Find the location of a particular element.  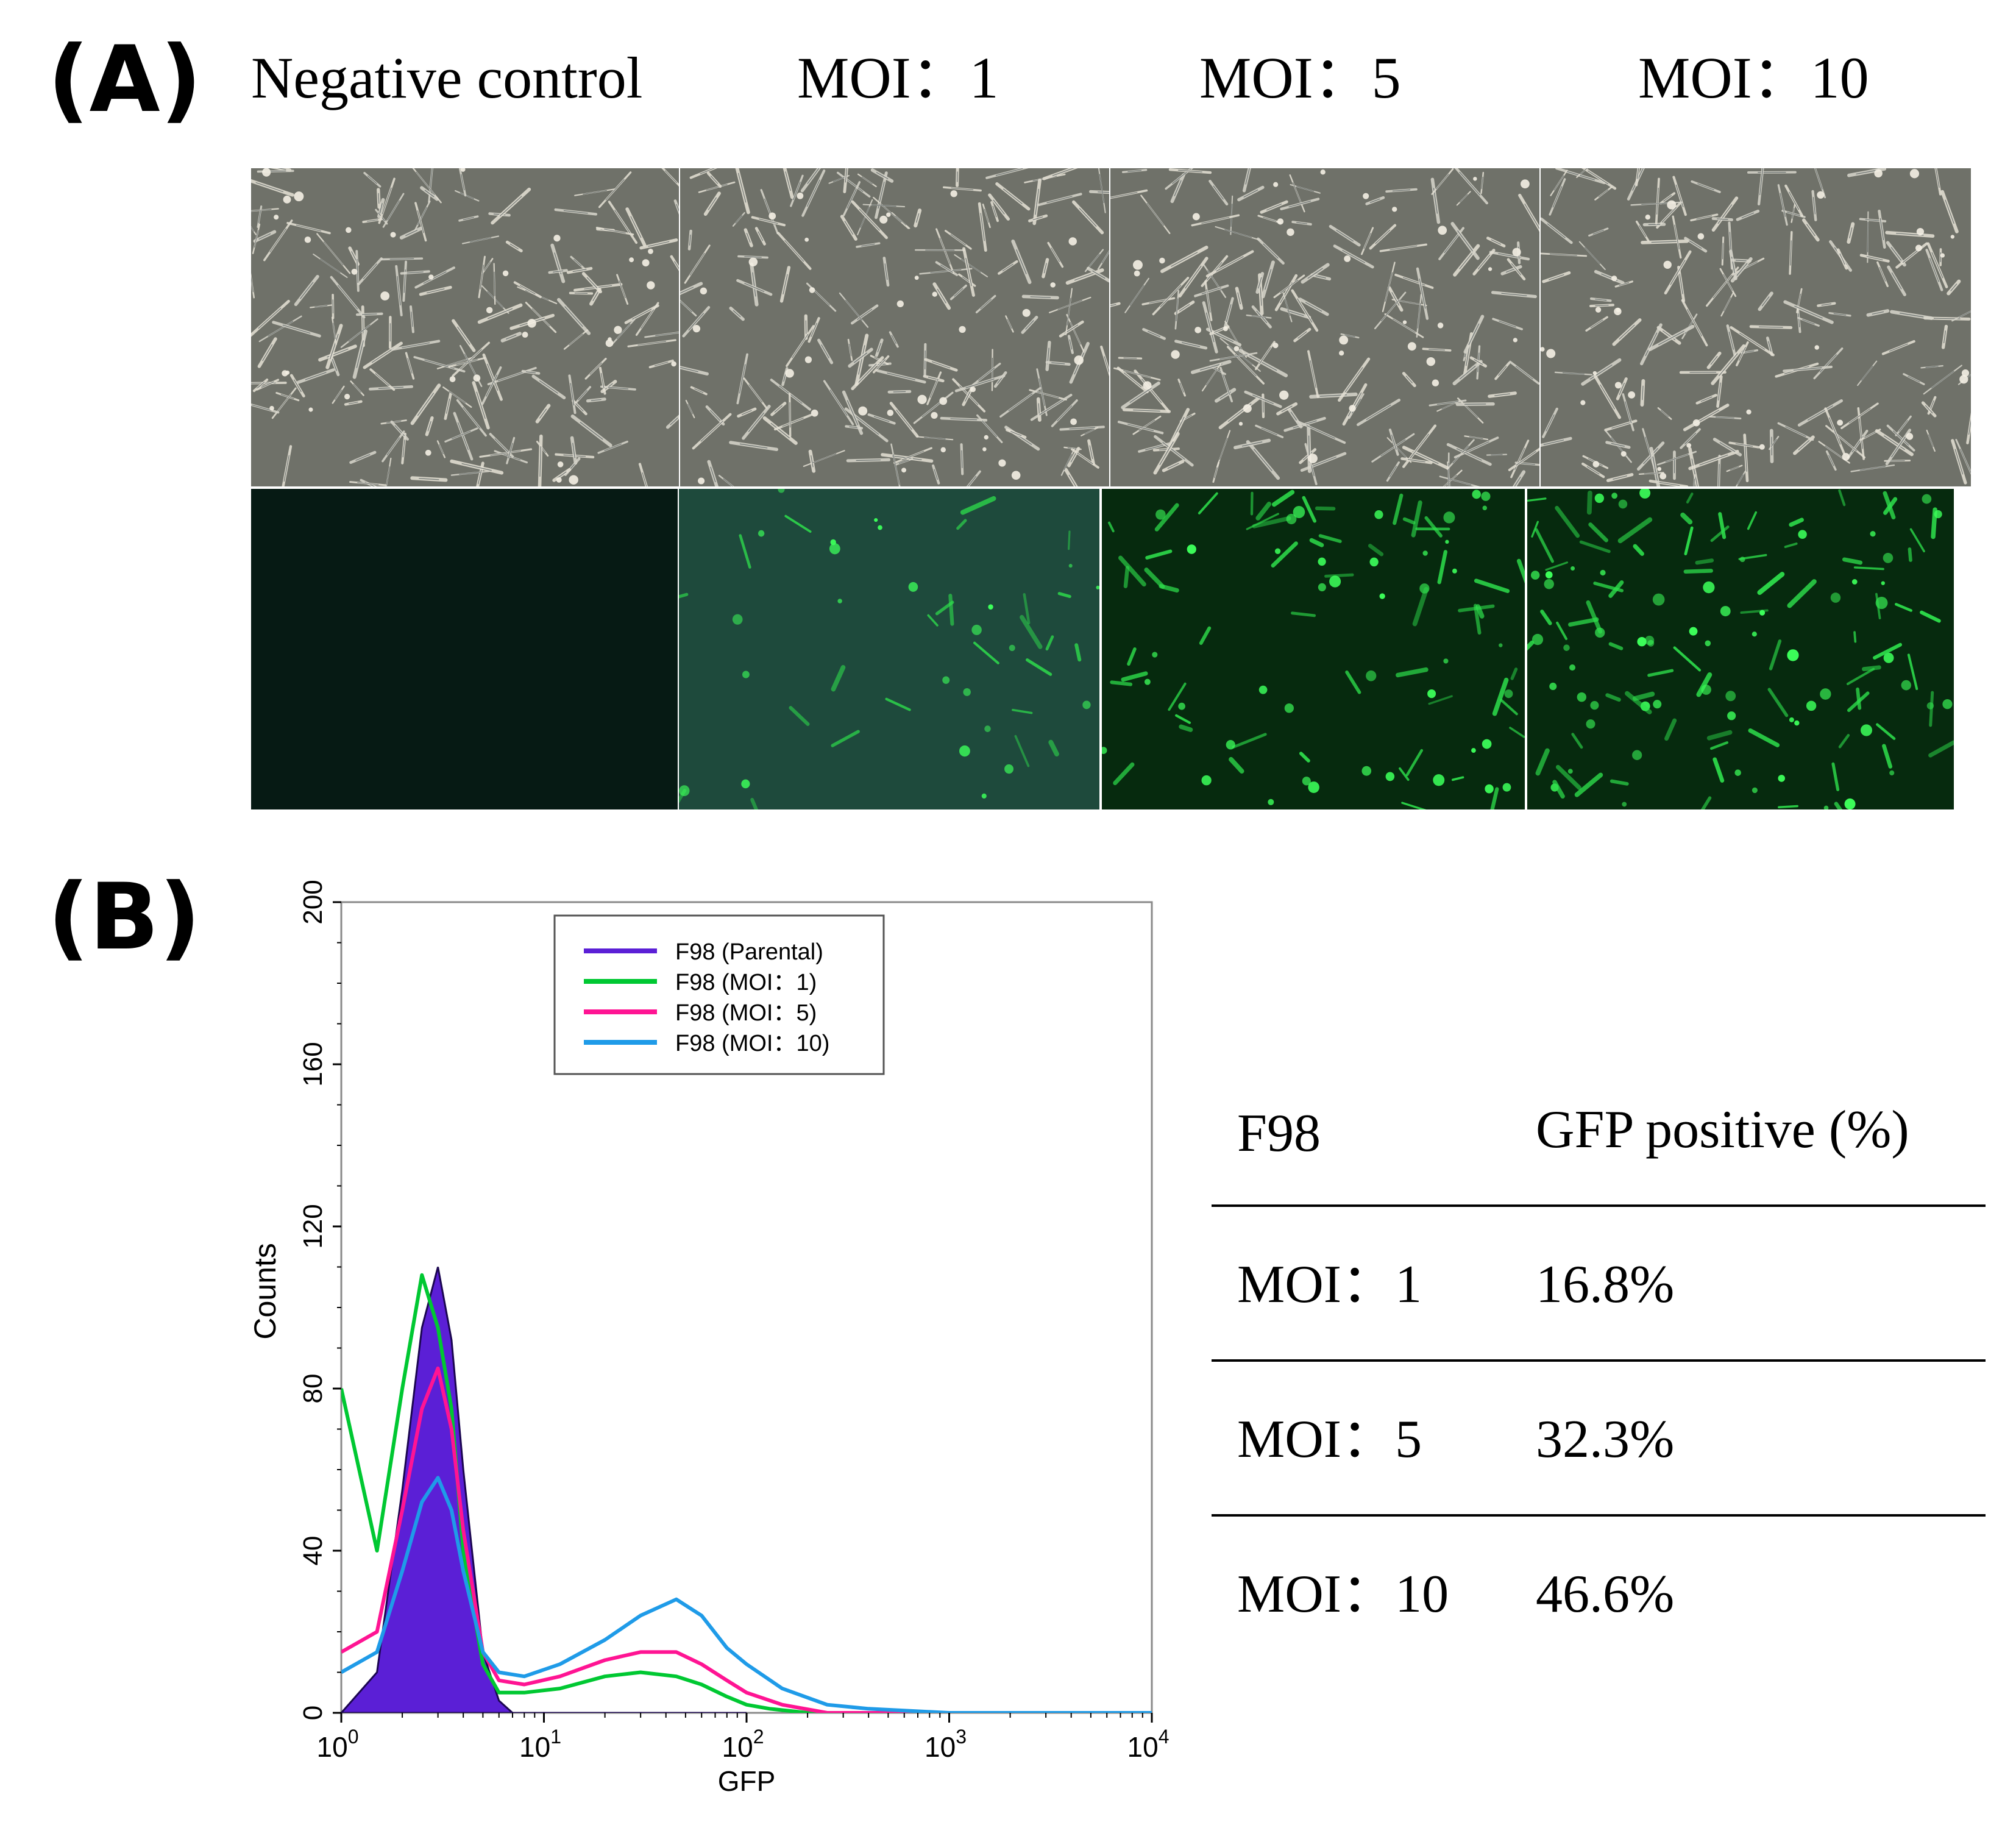

column-title-moi-1: MOI：1 is located at coordinates (898, 77).